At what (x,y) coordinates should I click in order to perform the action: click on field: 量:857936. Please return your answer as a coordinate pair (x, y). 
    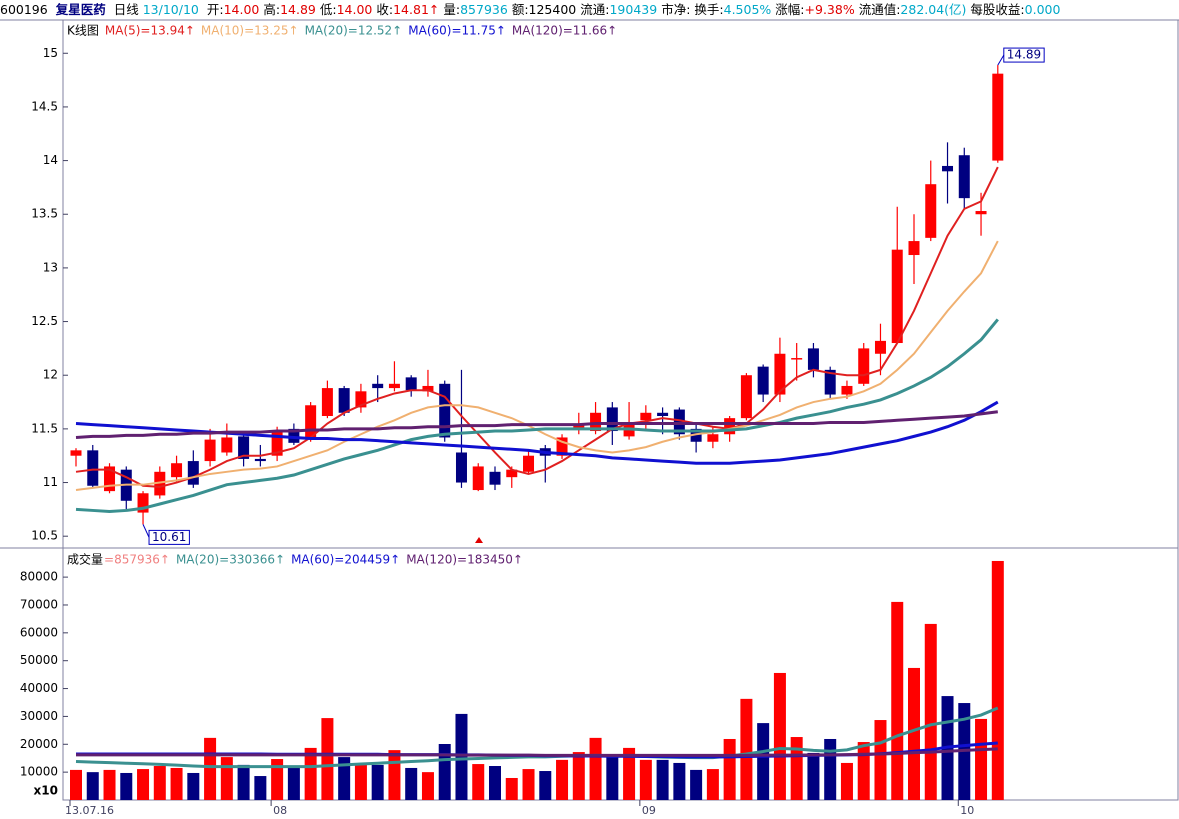
    Looking at the image, I should click on (475, 9).